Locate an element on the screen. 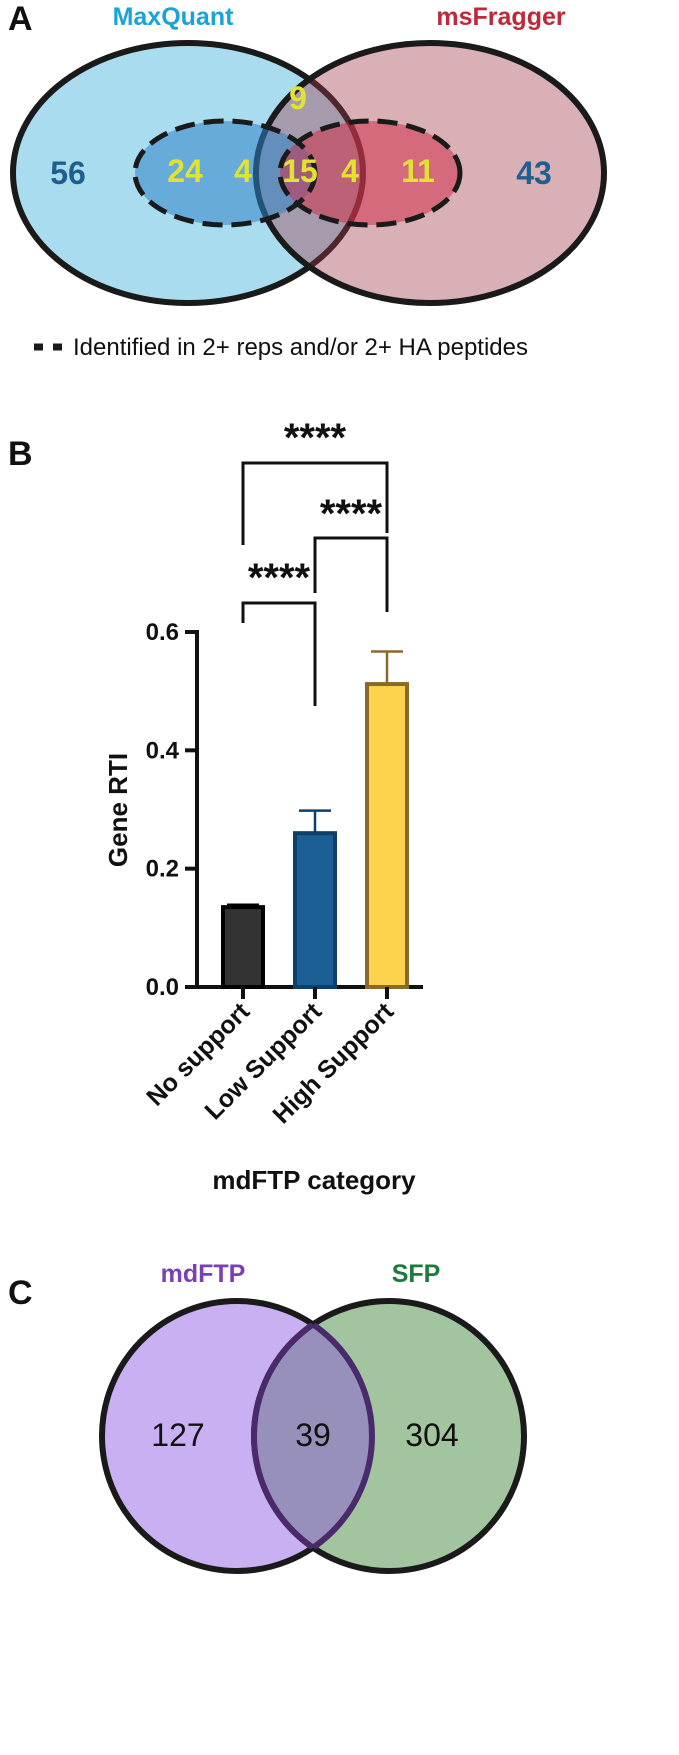  overlap-region is located at coordinates (313, 1436).